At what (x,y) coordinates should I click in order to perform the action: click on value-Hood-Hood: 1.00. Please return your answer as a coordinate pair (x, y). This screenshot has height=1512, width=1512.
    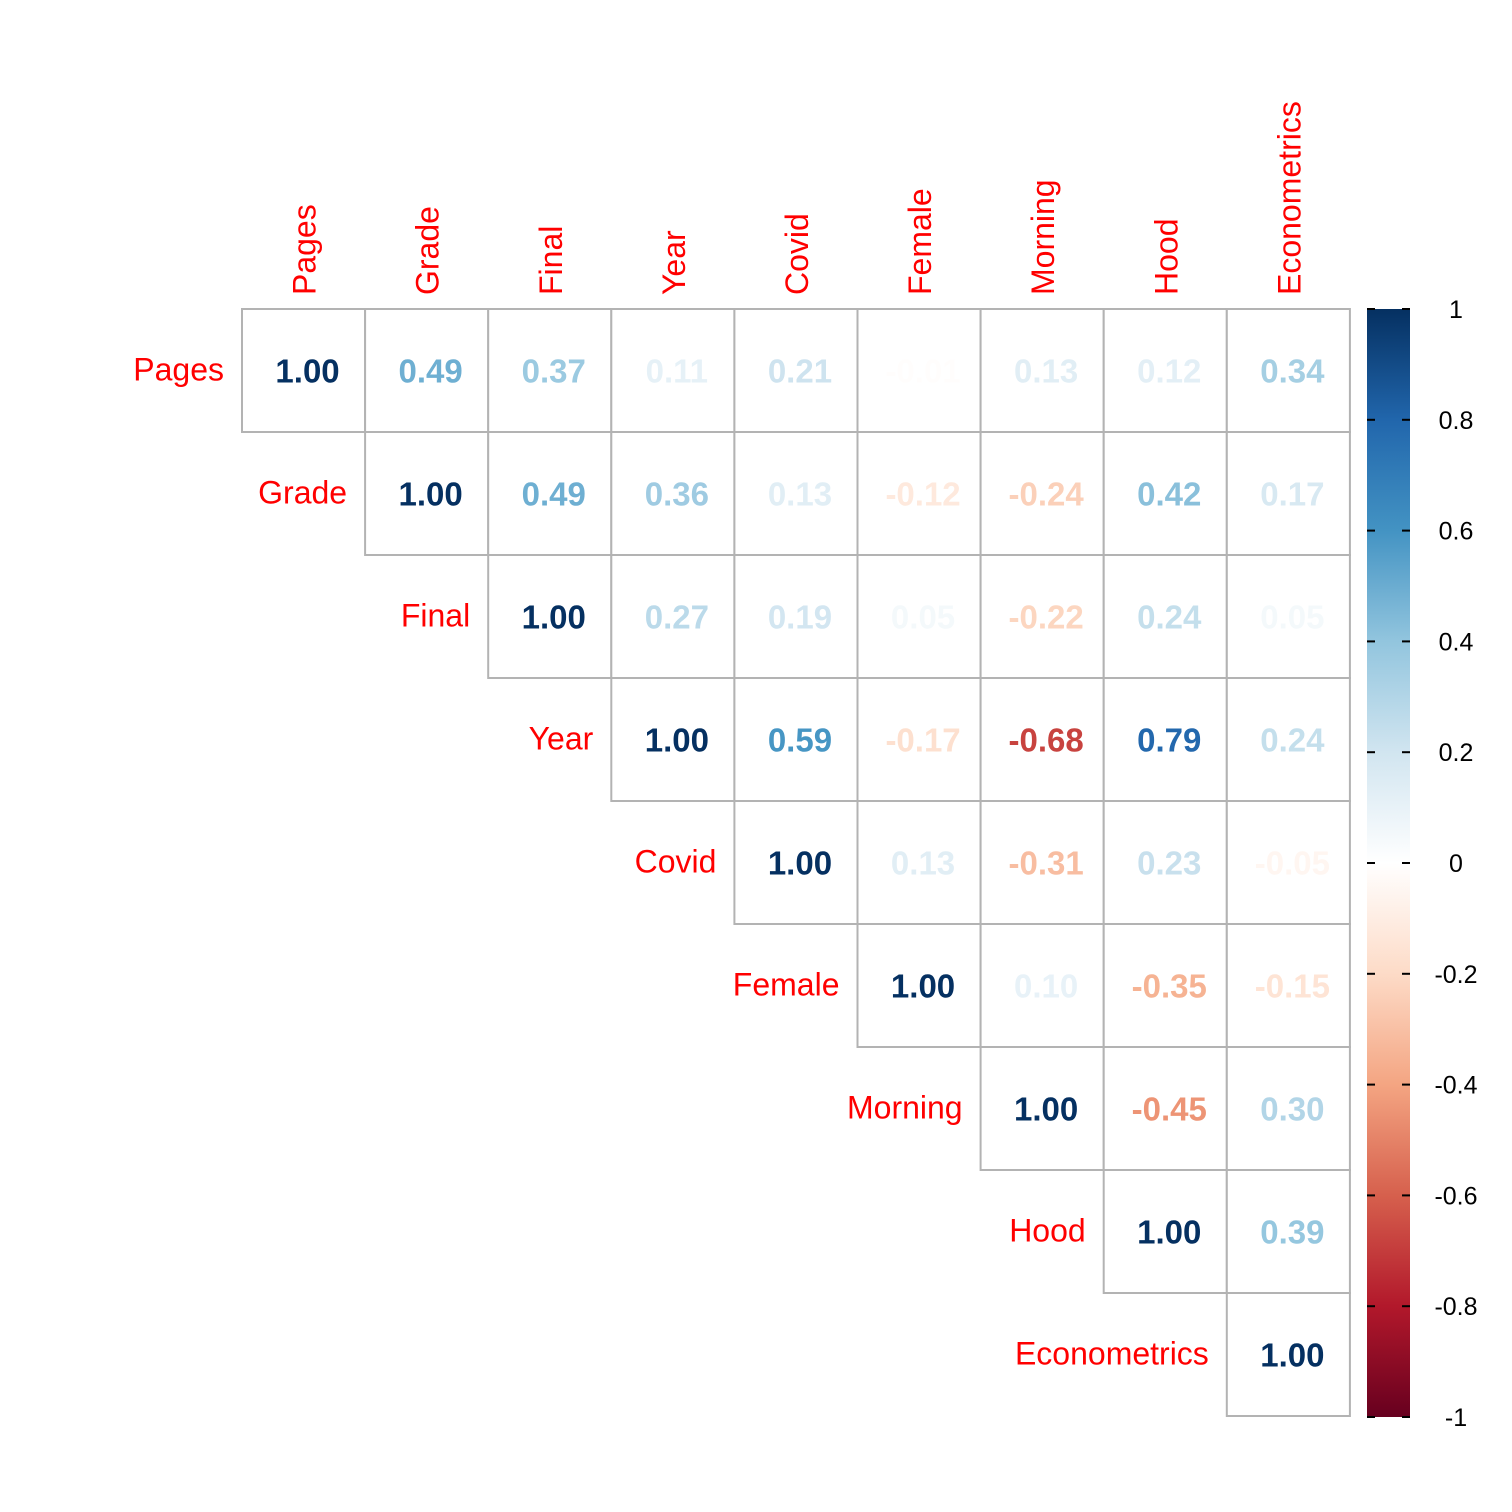
    Looking at the image, I should click on (1169, 1232).